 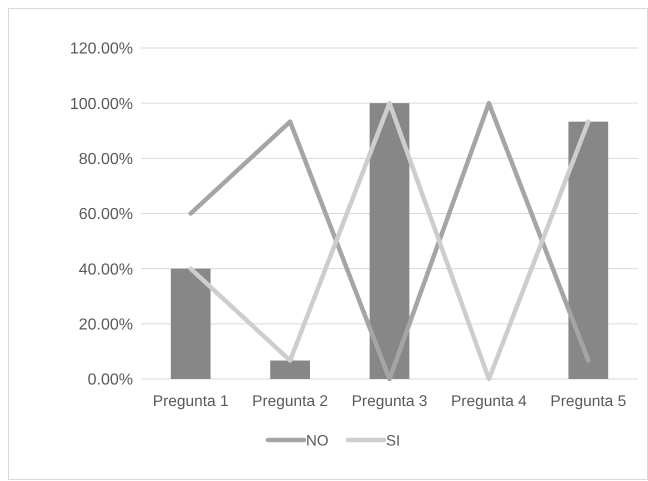 I want to click on y-tick-label: 40.00%, so click(x=105, y=269).